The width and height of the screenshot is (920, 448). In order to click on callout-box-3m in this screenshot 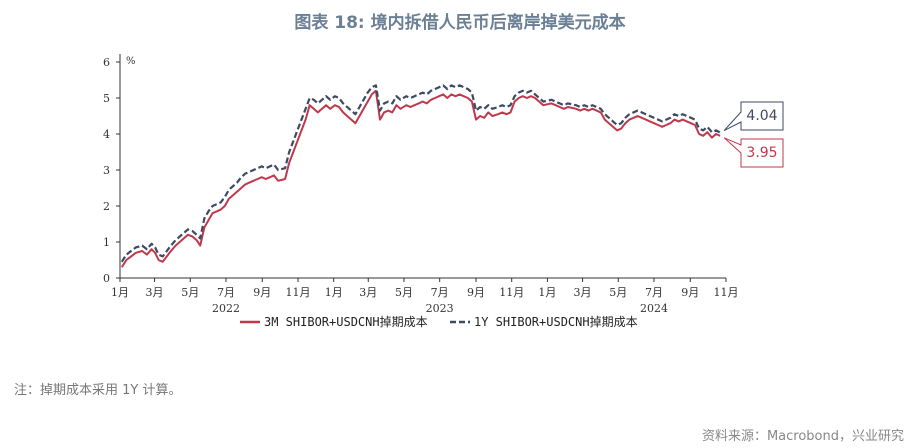, I will do `click(753, 152)`.